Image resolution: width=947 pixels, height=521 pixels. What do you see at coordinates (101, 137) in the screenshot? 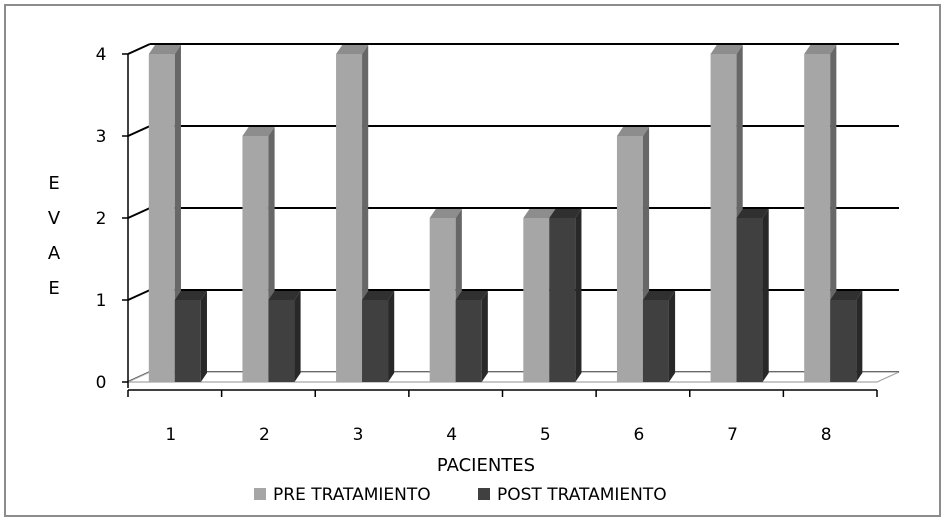
I see `y-tick-label-3: 3` at bounding box center [101, 137].